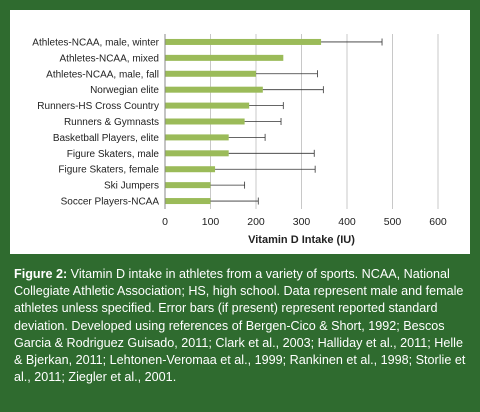  Describe the element at coordinates (113, 154) in the screenshot. I see `category-label: Figure Skaters, male` at that location.